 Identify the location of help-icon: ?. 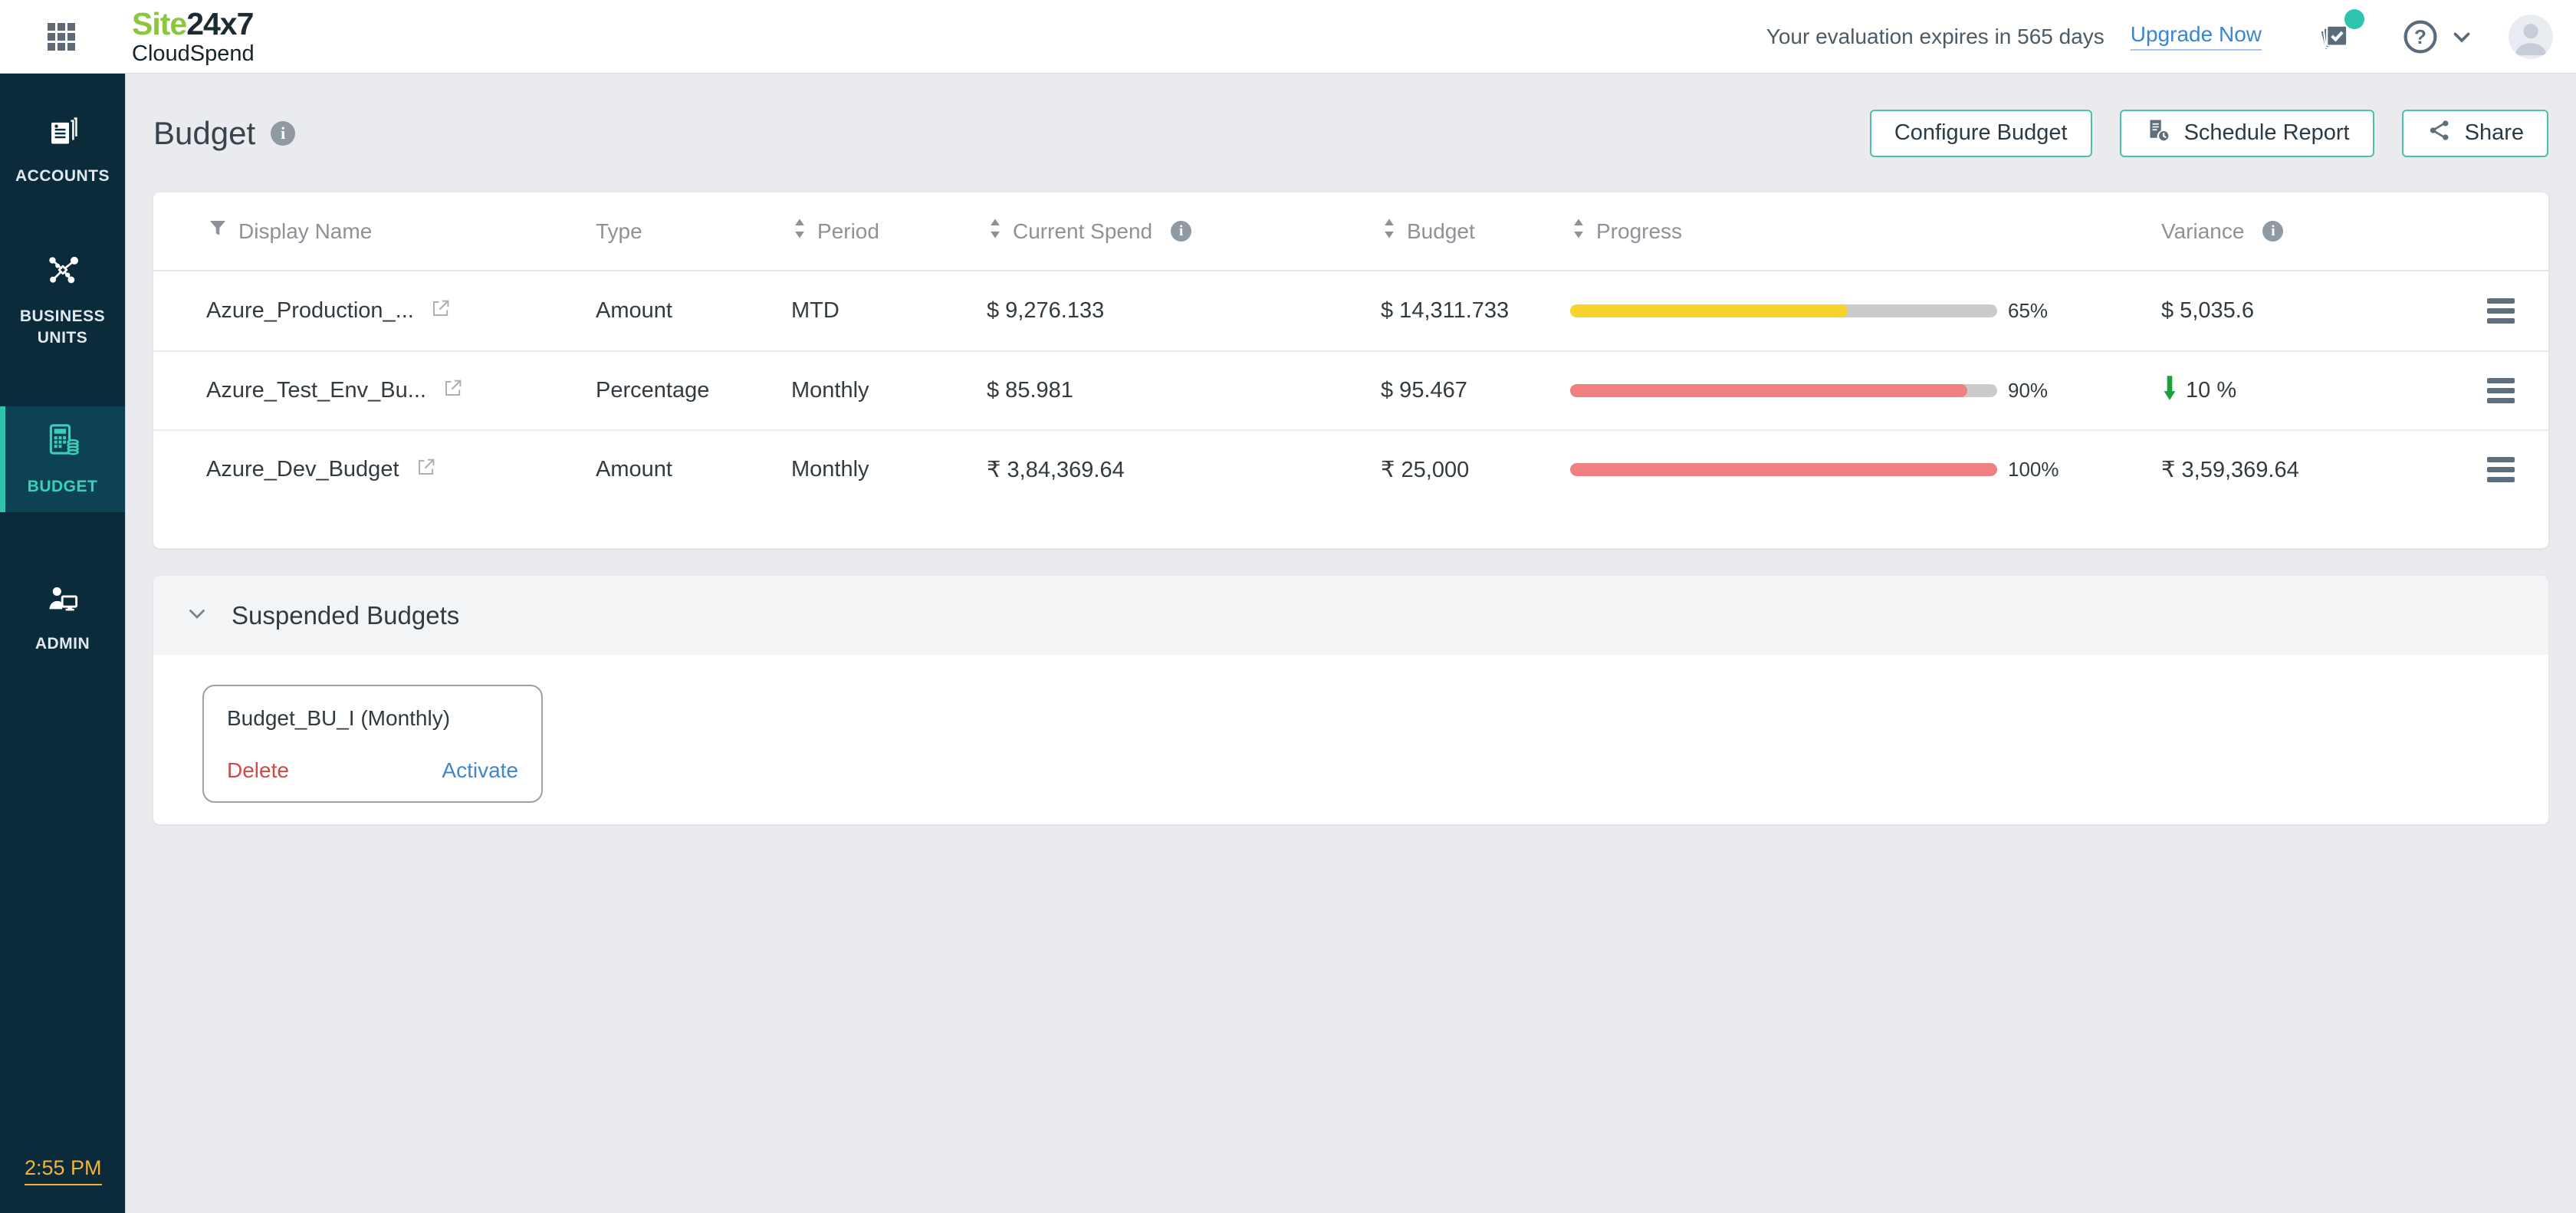
(2421, 37).